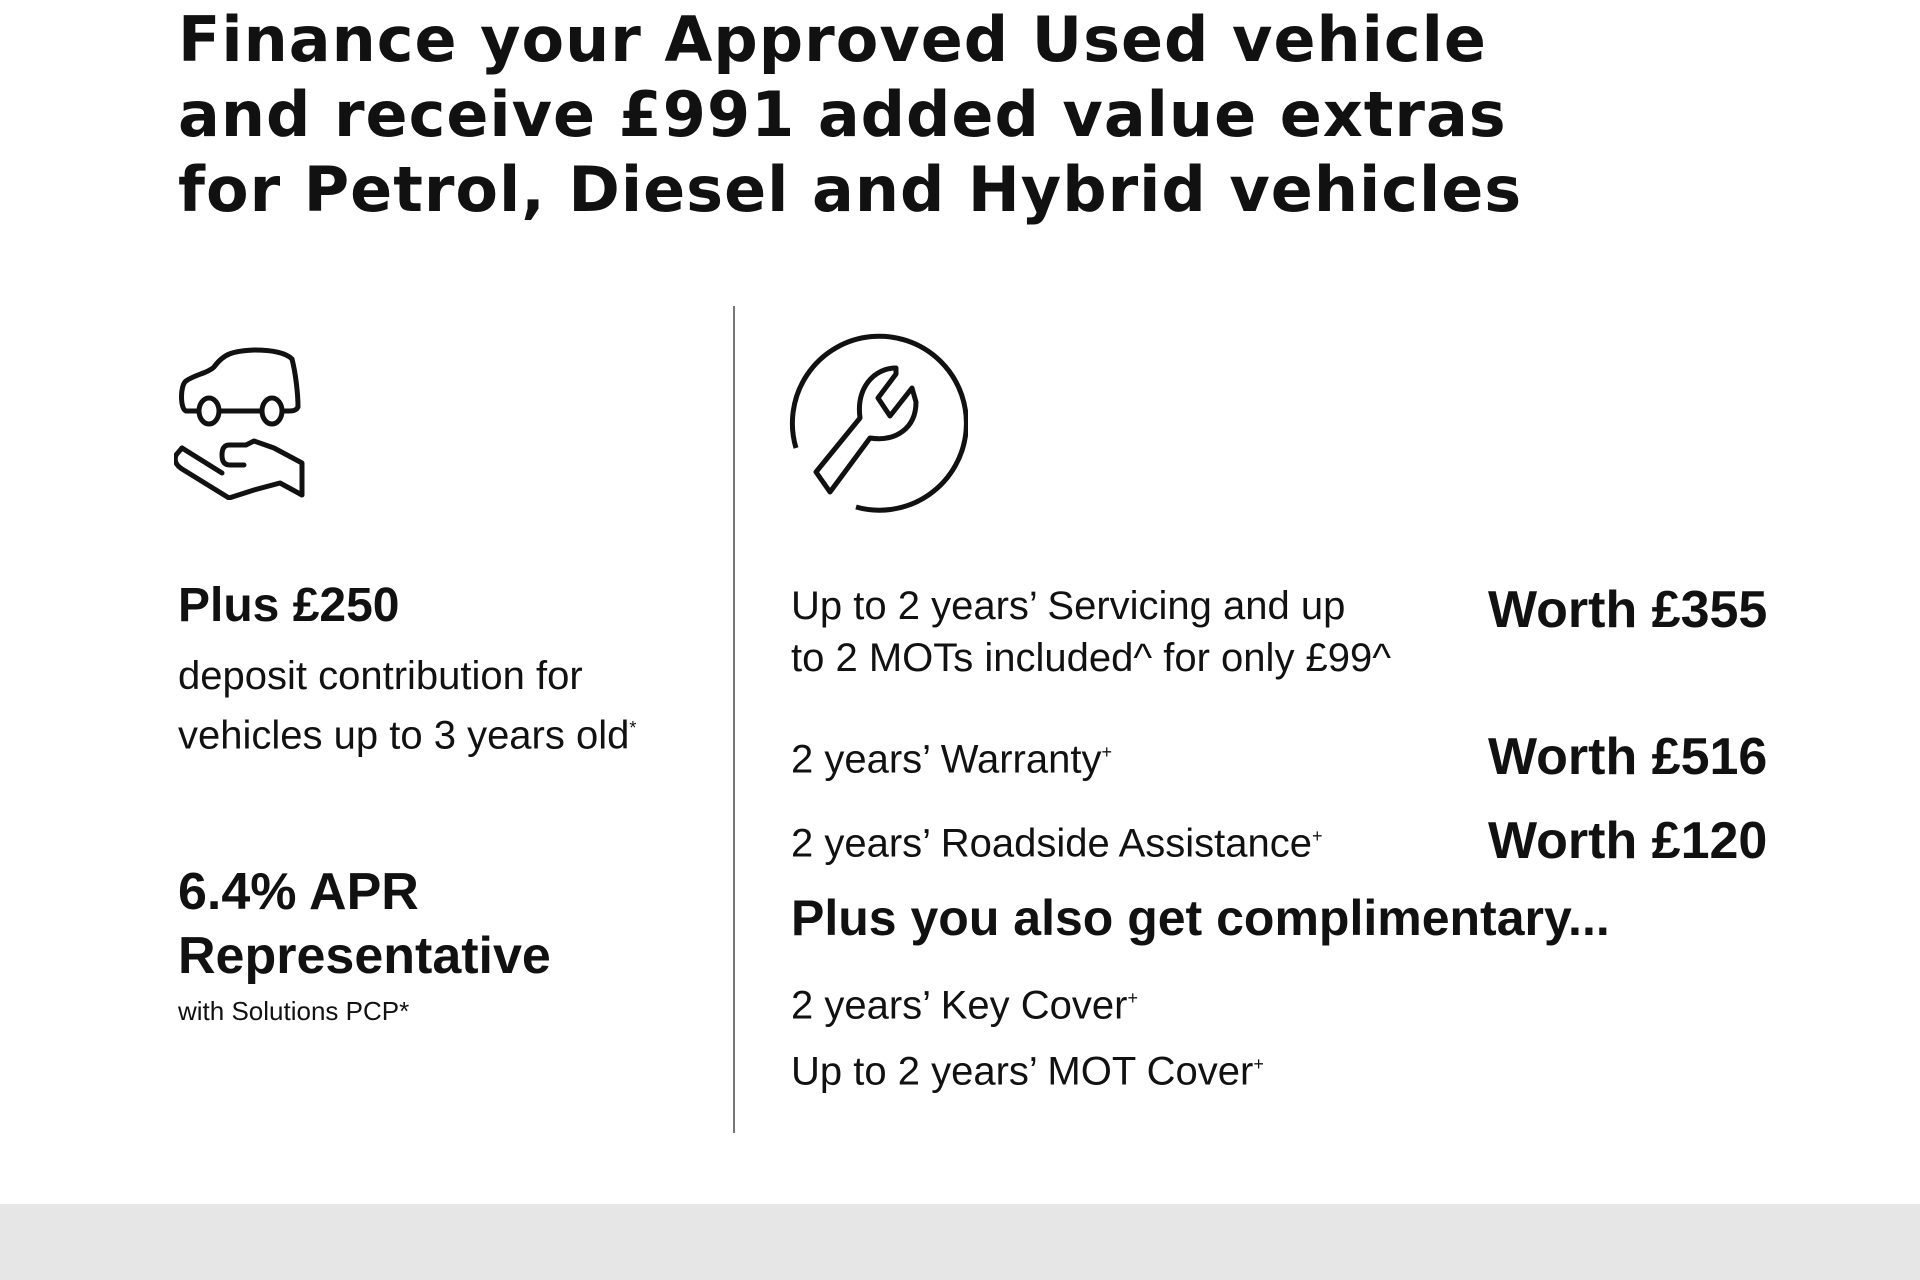  What do you see at coordinates (364, 956) in the screenshot?
I see `apr-line-2: Representative` at bounding box center [364, 956].